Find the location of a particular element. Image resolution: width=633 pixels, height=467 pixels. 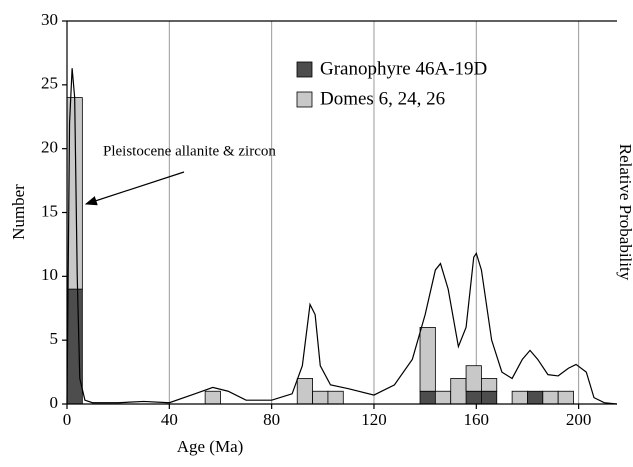

x-tick-label: 120 is located at coordinates (374, 419).